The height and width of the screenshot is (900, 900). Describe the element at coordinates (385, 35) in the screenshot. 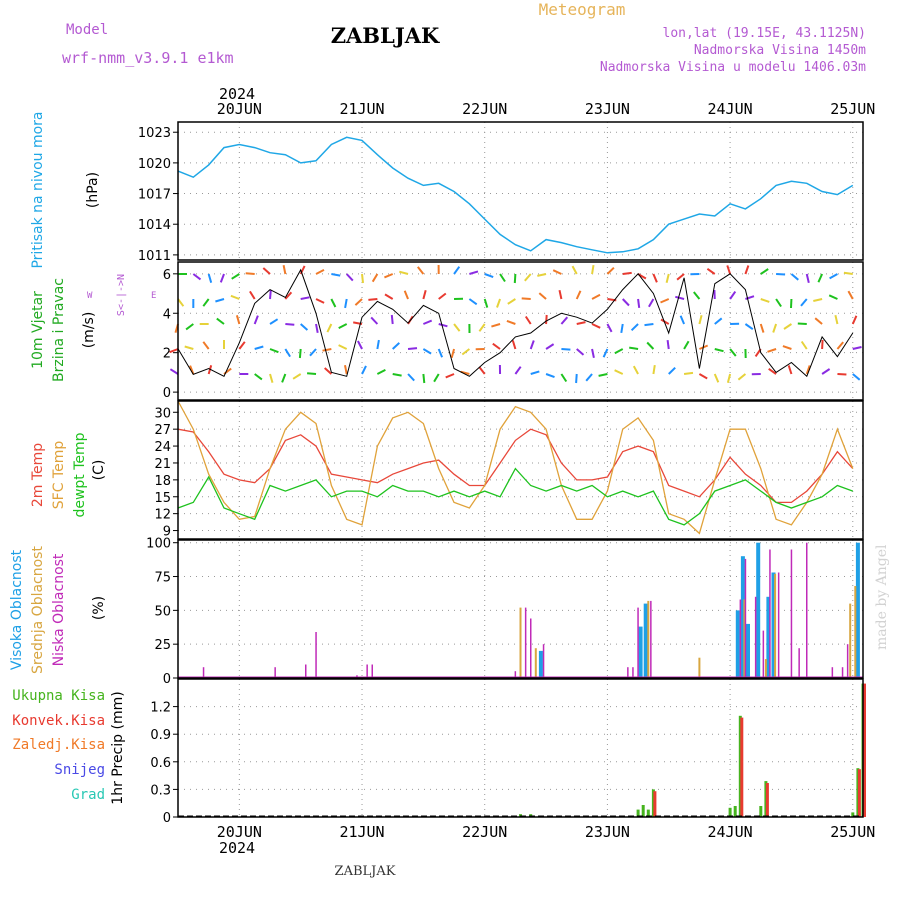

I see `station-title: ZABLJAK` at that location.